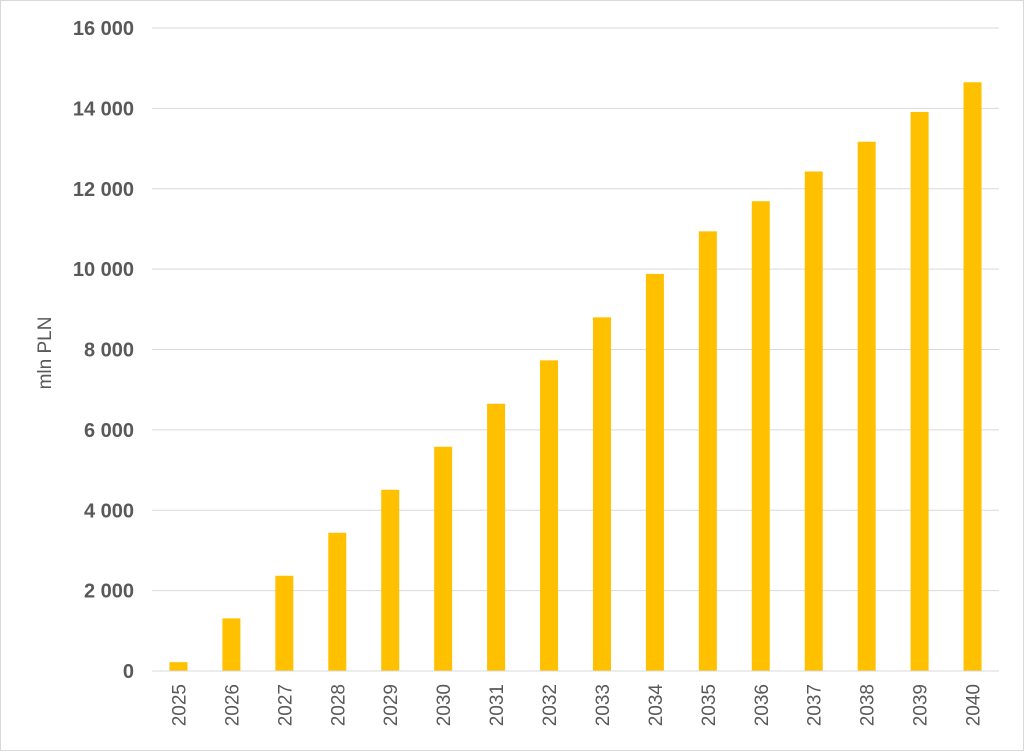  What do you see at coordinates (654, 472) in the screenshot?
I see `bar-2034` at bounding box center [654, 472].